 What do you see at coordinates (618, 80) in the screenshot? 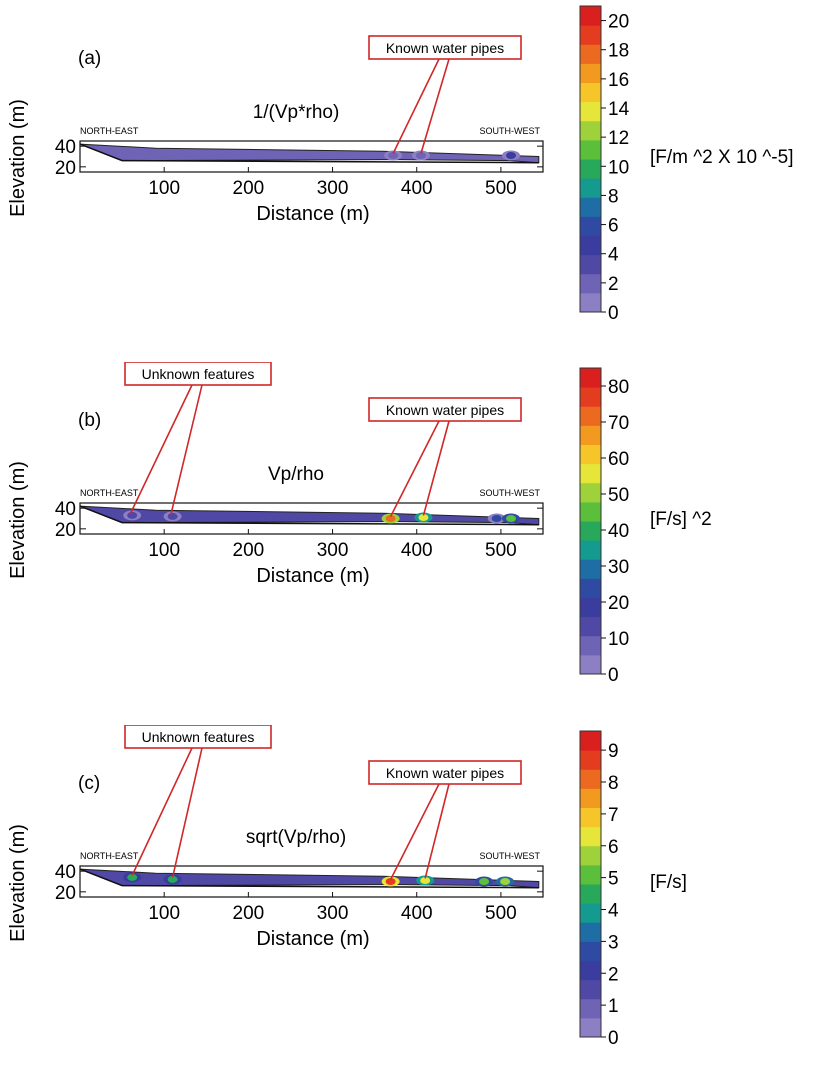
I see `colorbar-tick-label: 16` at bounding box center [618, 80].